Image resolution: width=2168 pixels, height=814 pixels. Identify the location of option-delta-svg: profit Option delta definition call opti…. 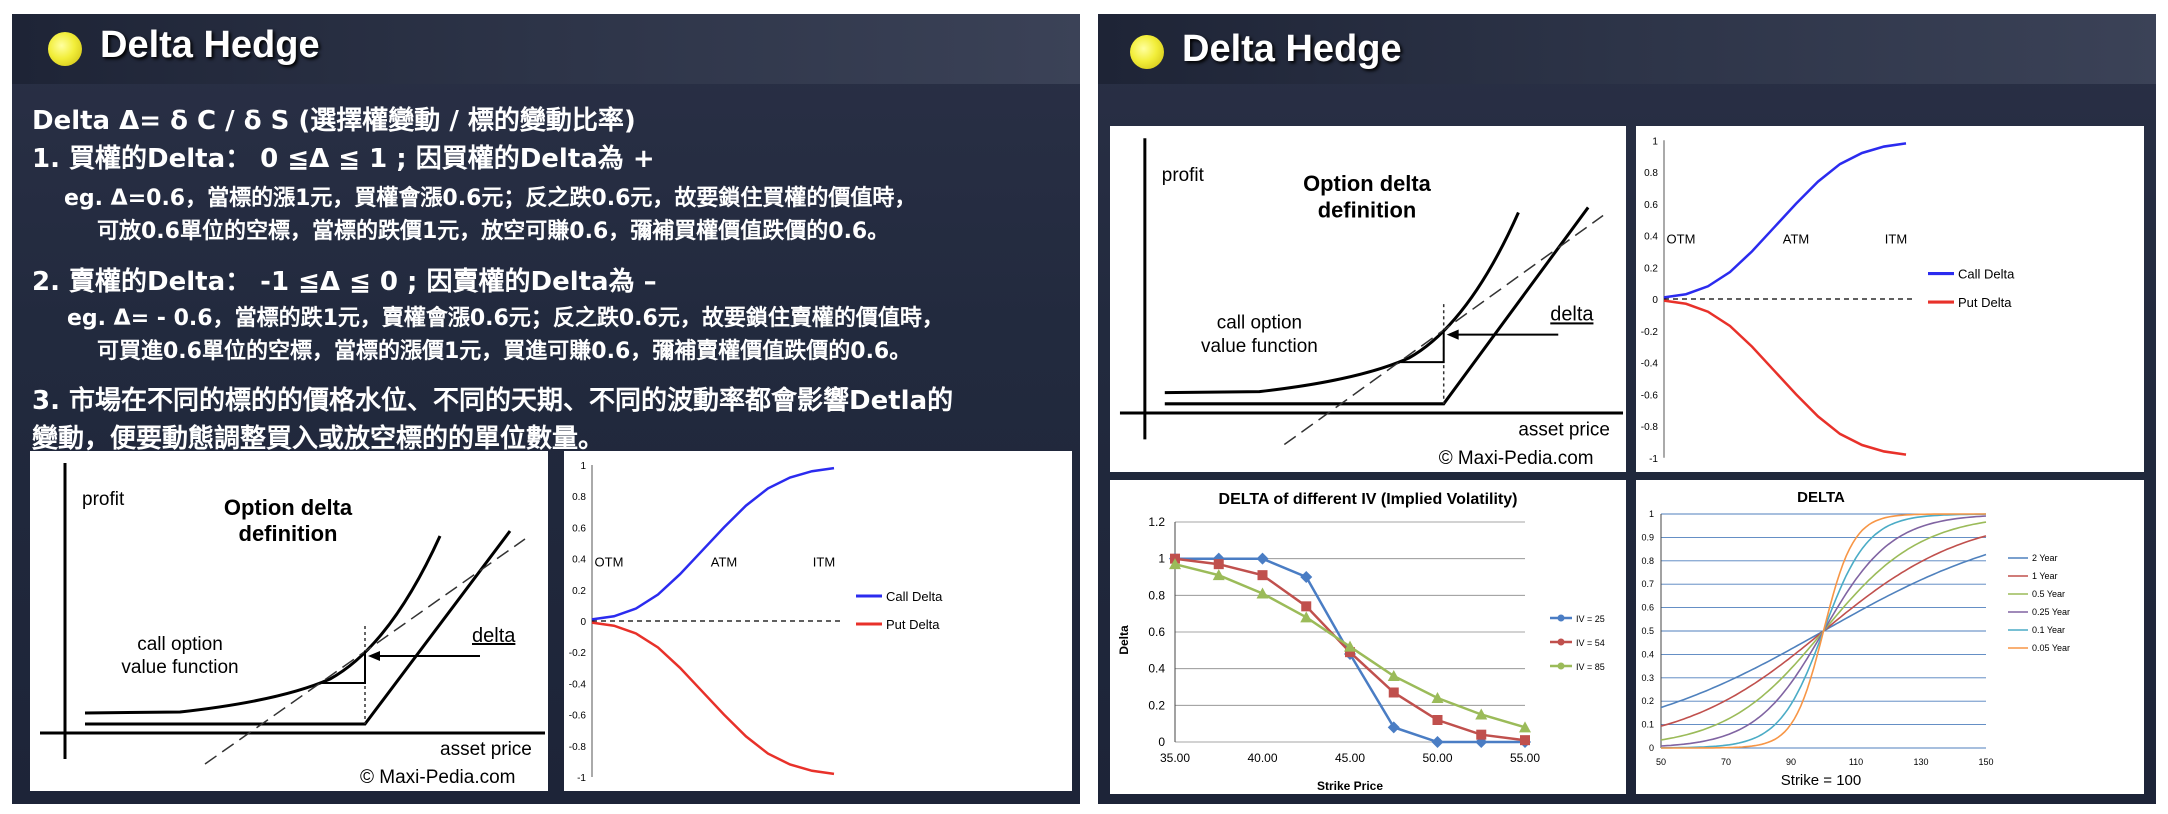
(292, 625).